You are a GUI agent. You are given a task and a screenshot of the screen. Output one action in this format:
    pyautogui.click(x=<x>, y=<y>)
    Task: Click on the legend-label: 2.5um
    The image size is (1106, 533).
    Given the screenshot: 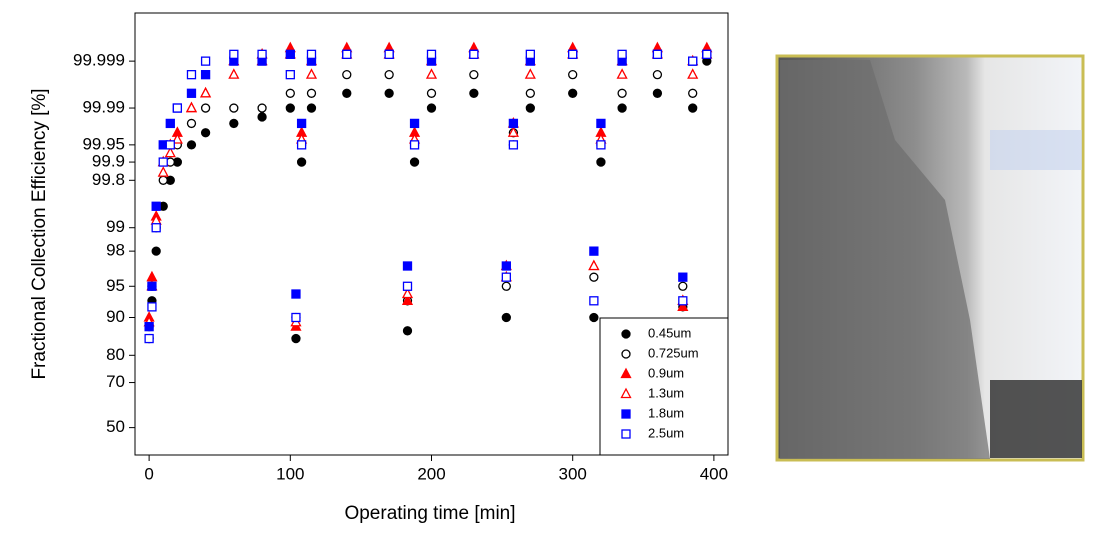 What is the action you would take?
    pyautogui.click(x=666, y=432)
    